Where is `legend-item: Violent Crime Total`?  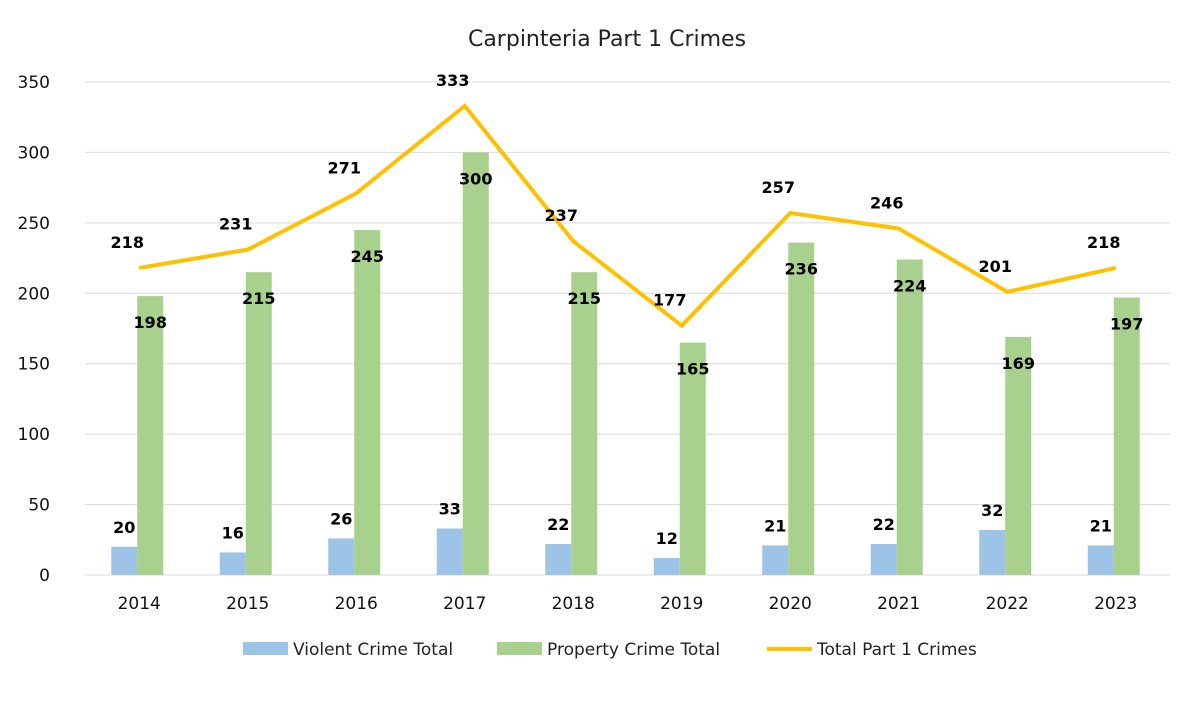
legend-item: Violent Crime Total is located at coordinates (348, 650).